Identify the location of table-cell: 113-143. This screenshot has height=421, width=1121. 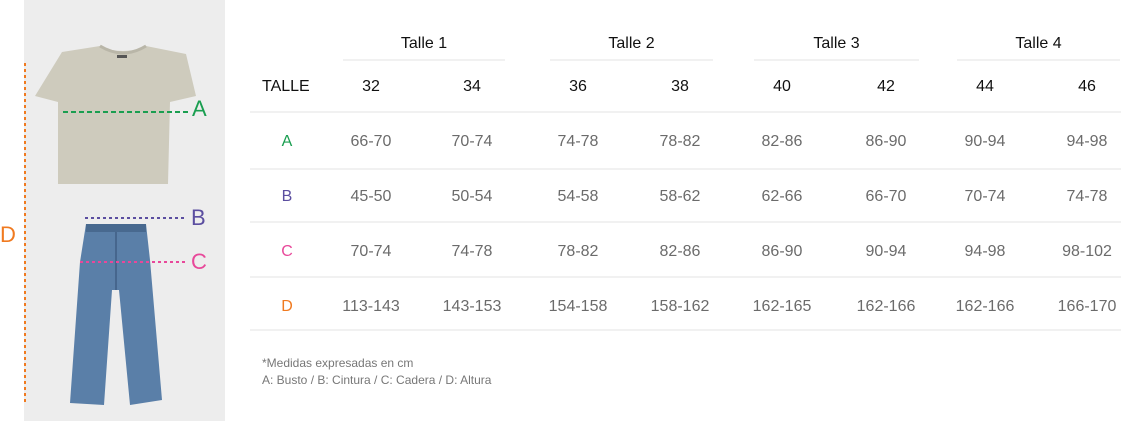
(371, 306).